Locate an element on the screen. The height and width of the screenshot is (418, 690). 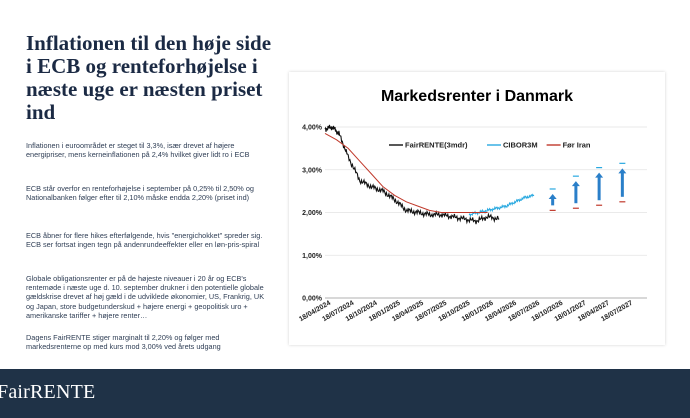
footer-bar: FairRENTE is located at coordinates (345, 393).